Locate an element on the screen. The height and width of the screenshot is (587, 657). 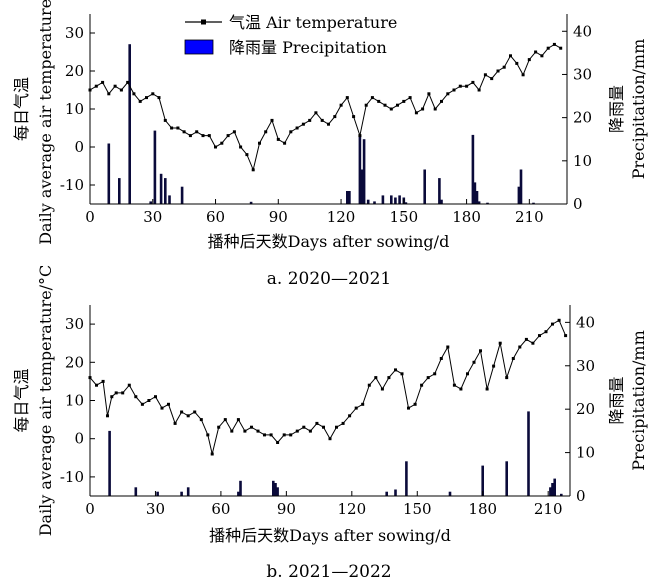
legend-precipitation-label: 降雨量 Precipitation is located at coordinates (308, 47).